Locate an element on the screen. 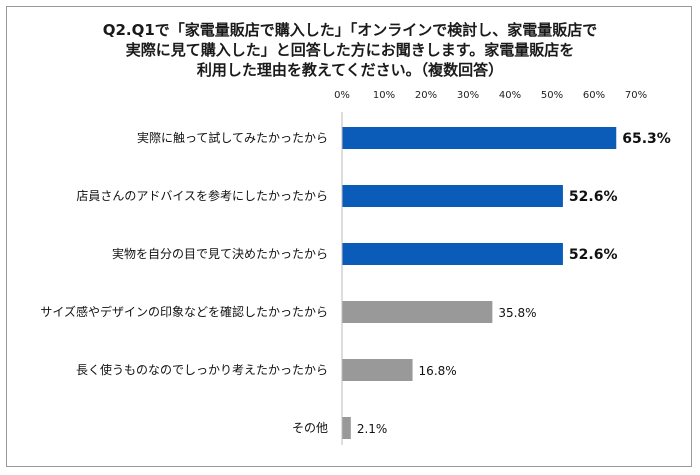  value-label: 65.3% is located at coordinates (646, 139).